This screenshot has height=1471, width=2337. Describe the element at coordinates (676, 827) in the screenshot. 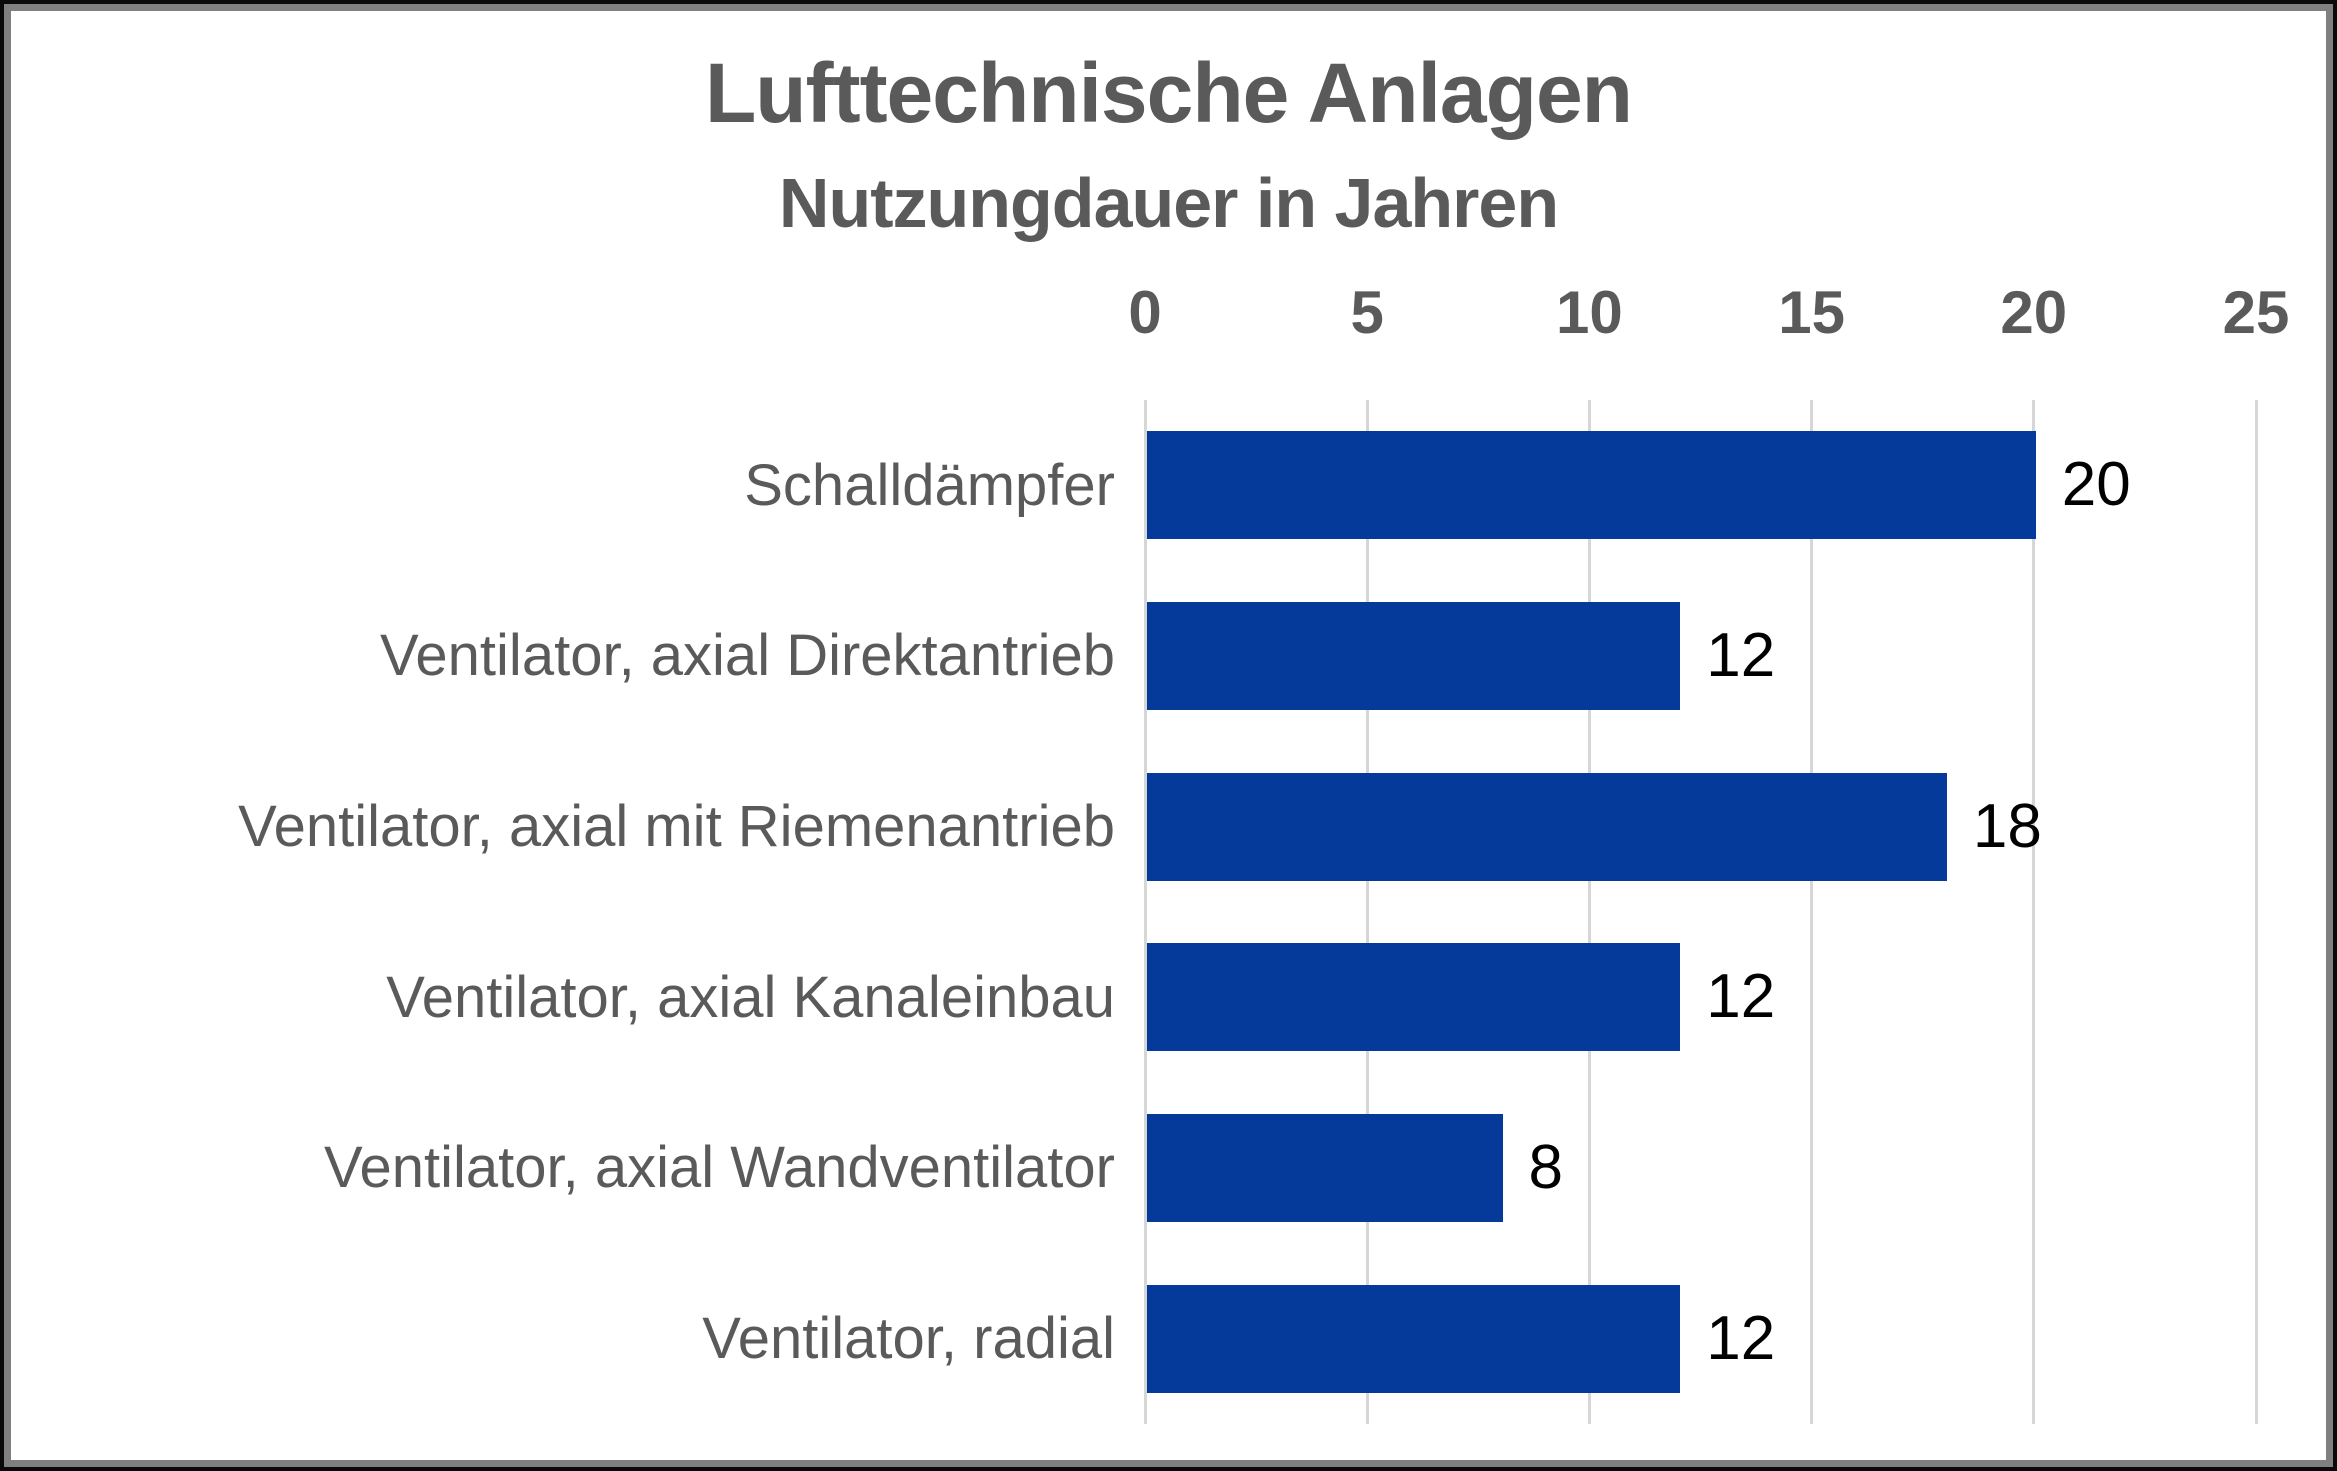

I see `category-label-2: Ventilator, axial mit Riemenantrieb` at that location.